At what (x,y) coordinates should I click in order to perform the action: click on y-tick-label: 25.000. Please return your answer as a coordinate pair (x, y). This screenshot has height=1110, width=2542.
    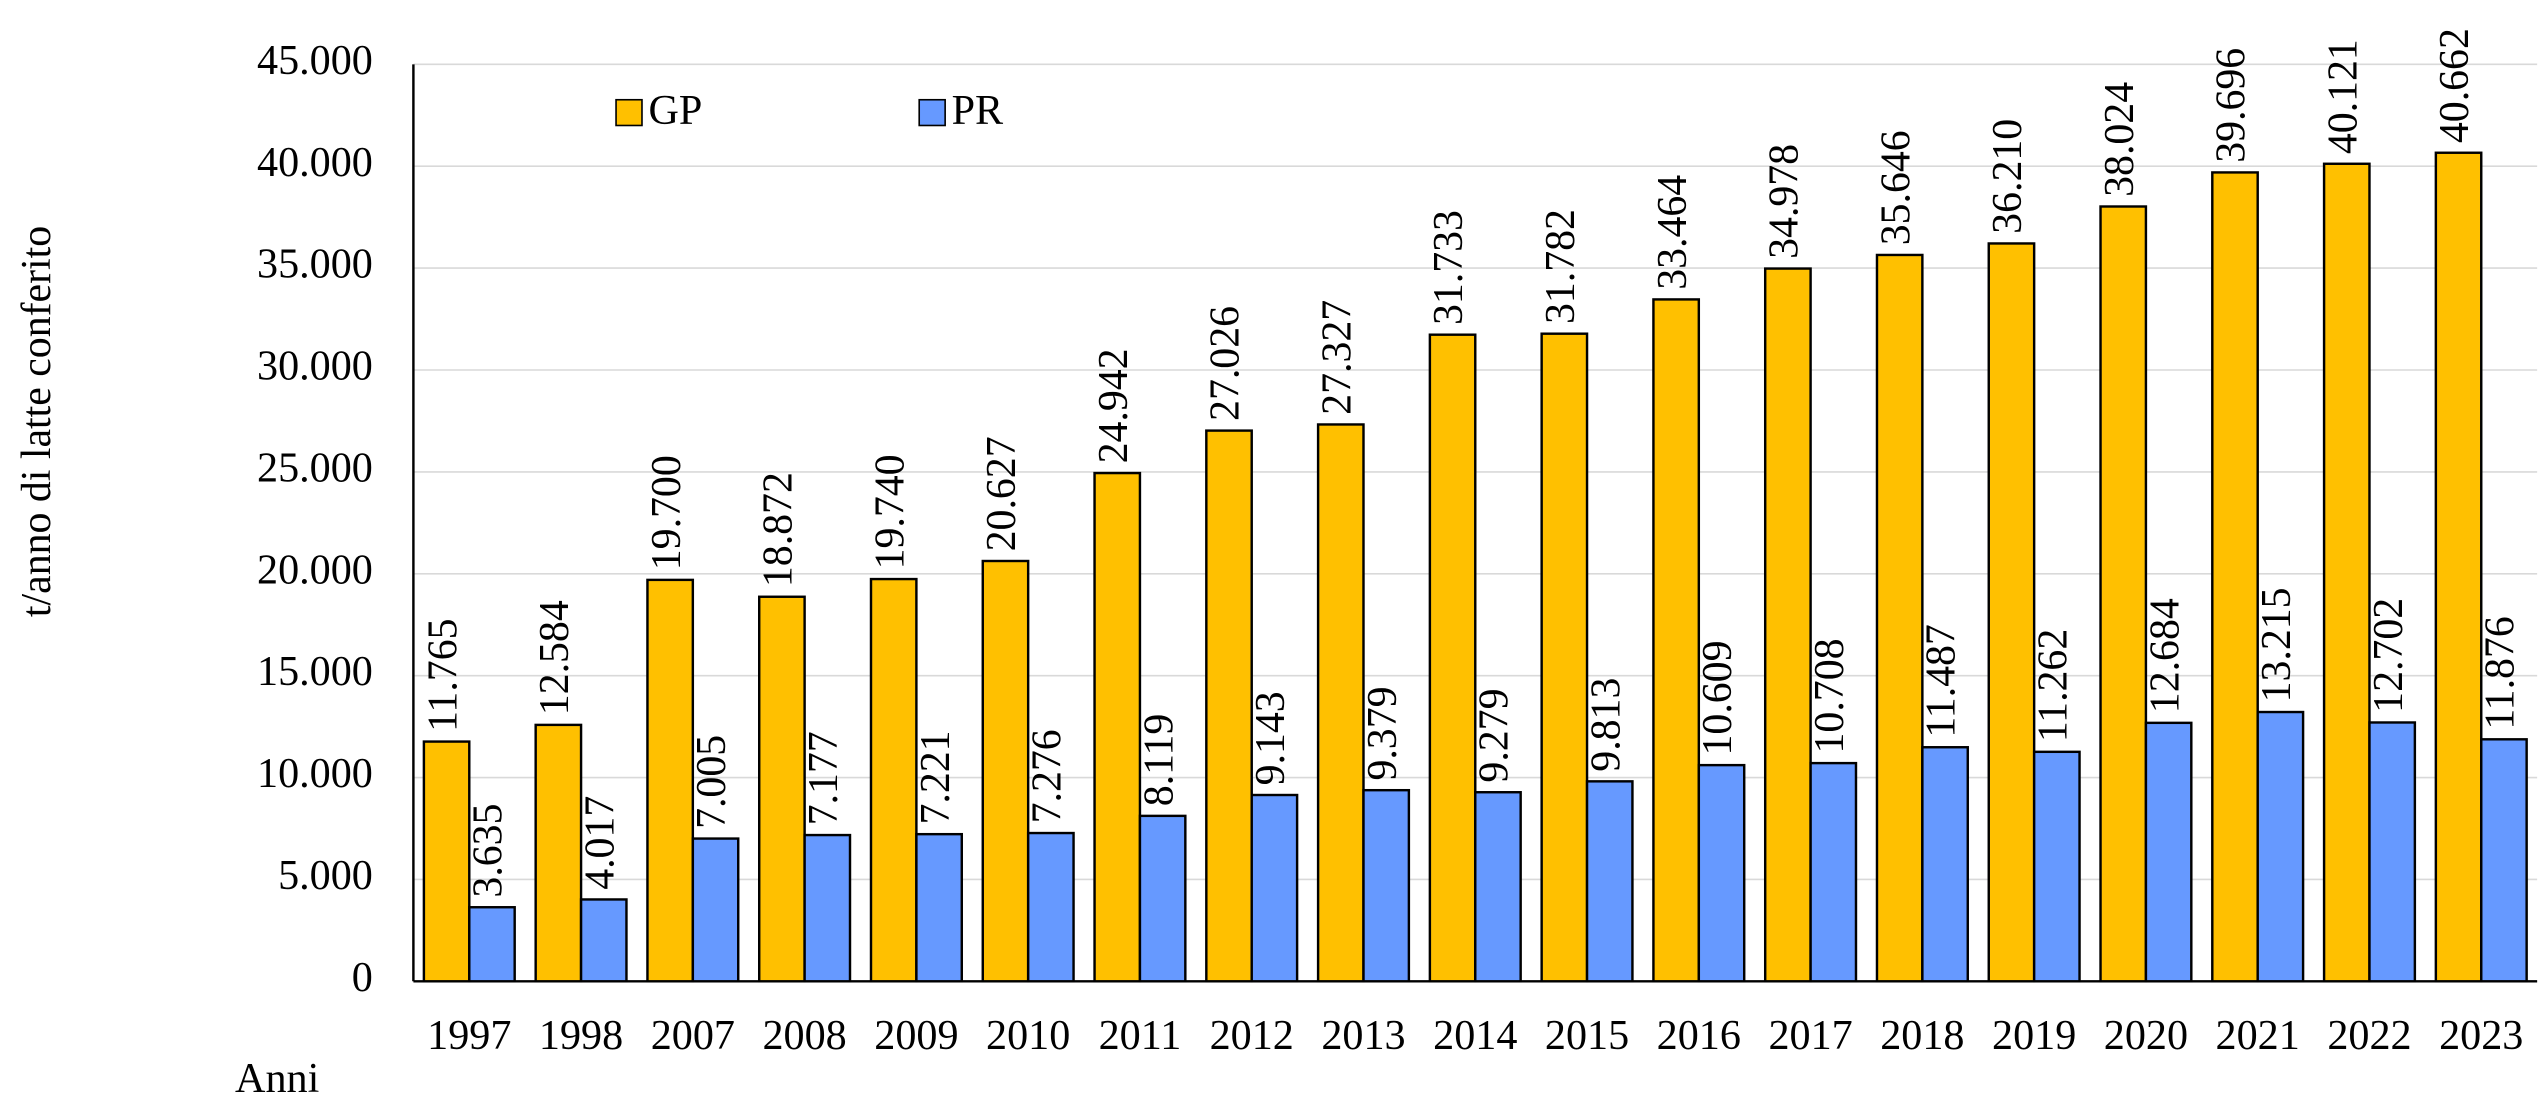
    Looking at the image, I should click on (315, 469).